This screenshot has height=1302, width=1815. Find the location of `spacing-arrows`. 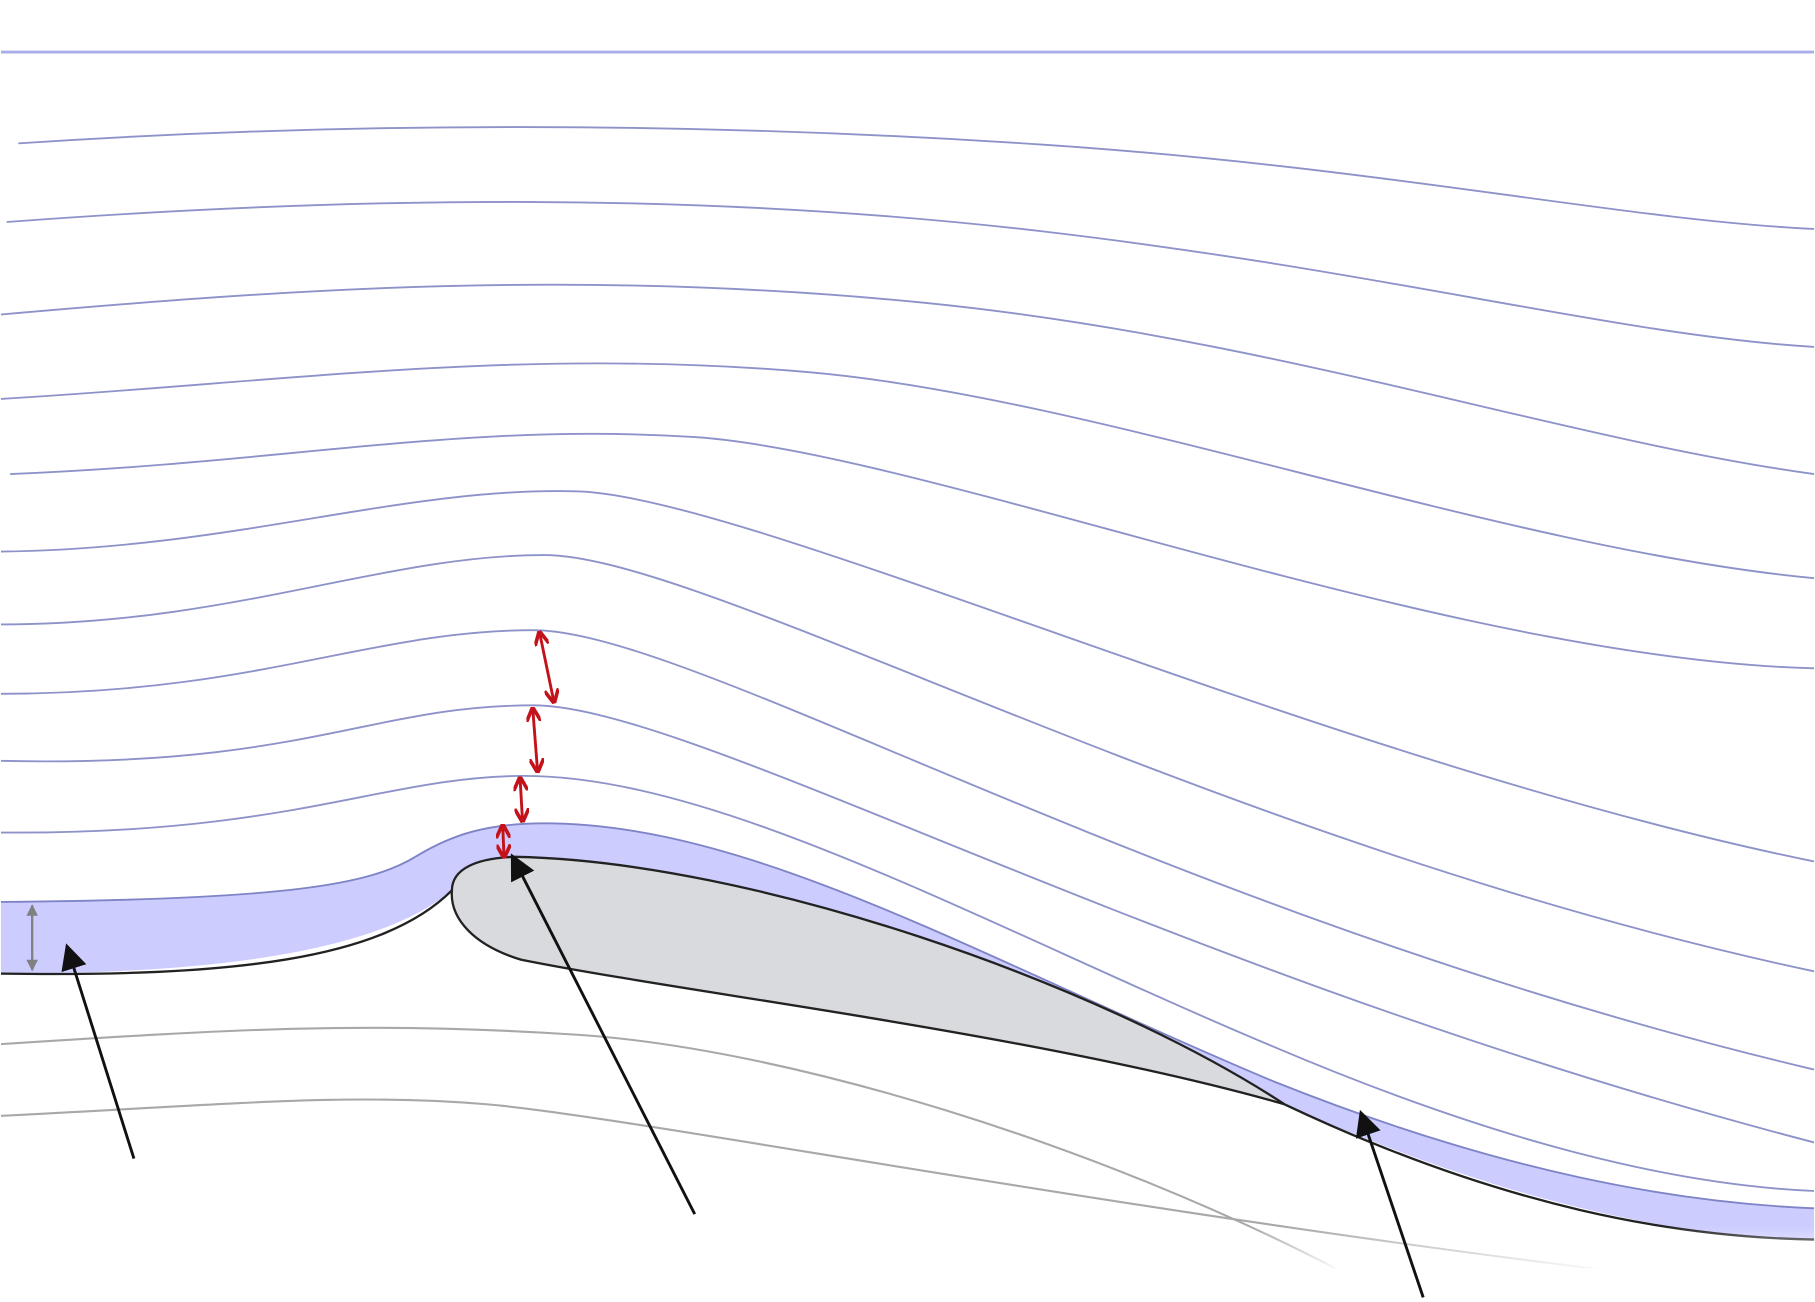

spacing-arrows is located at coordinates (528, 745).